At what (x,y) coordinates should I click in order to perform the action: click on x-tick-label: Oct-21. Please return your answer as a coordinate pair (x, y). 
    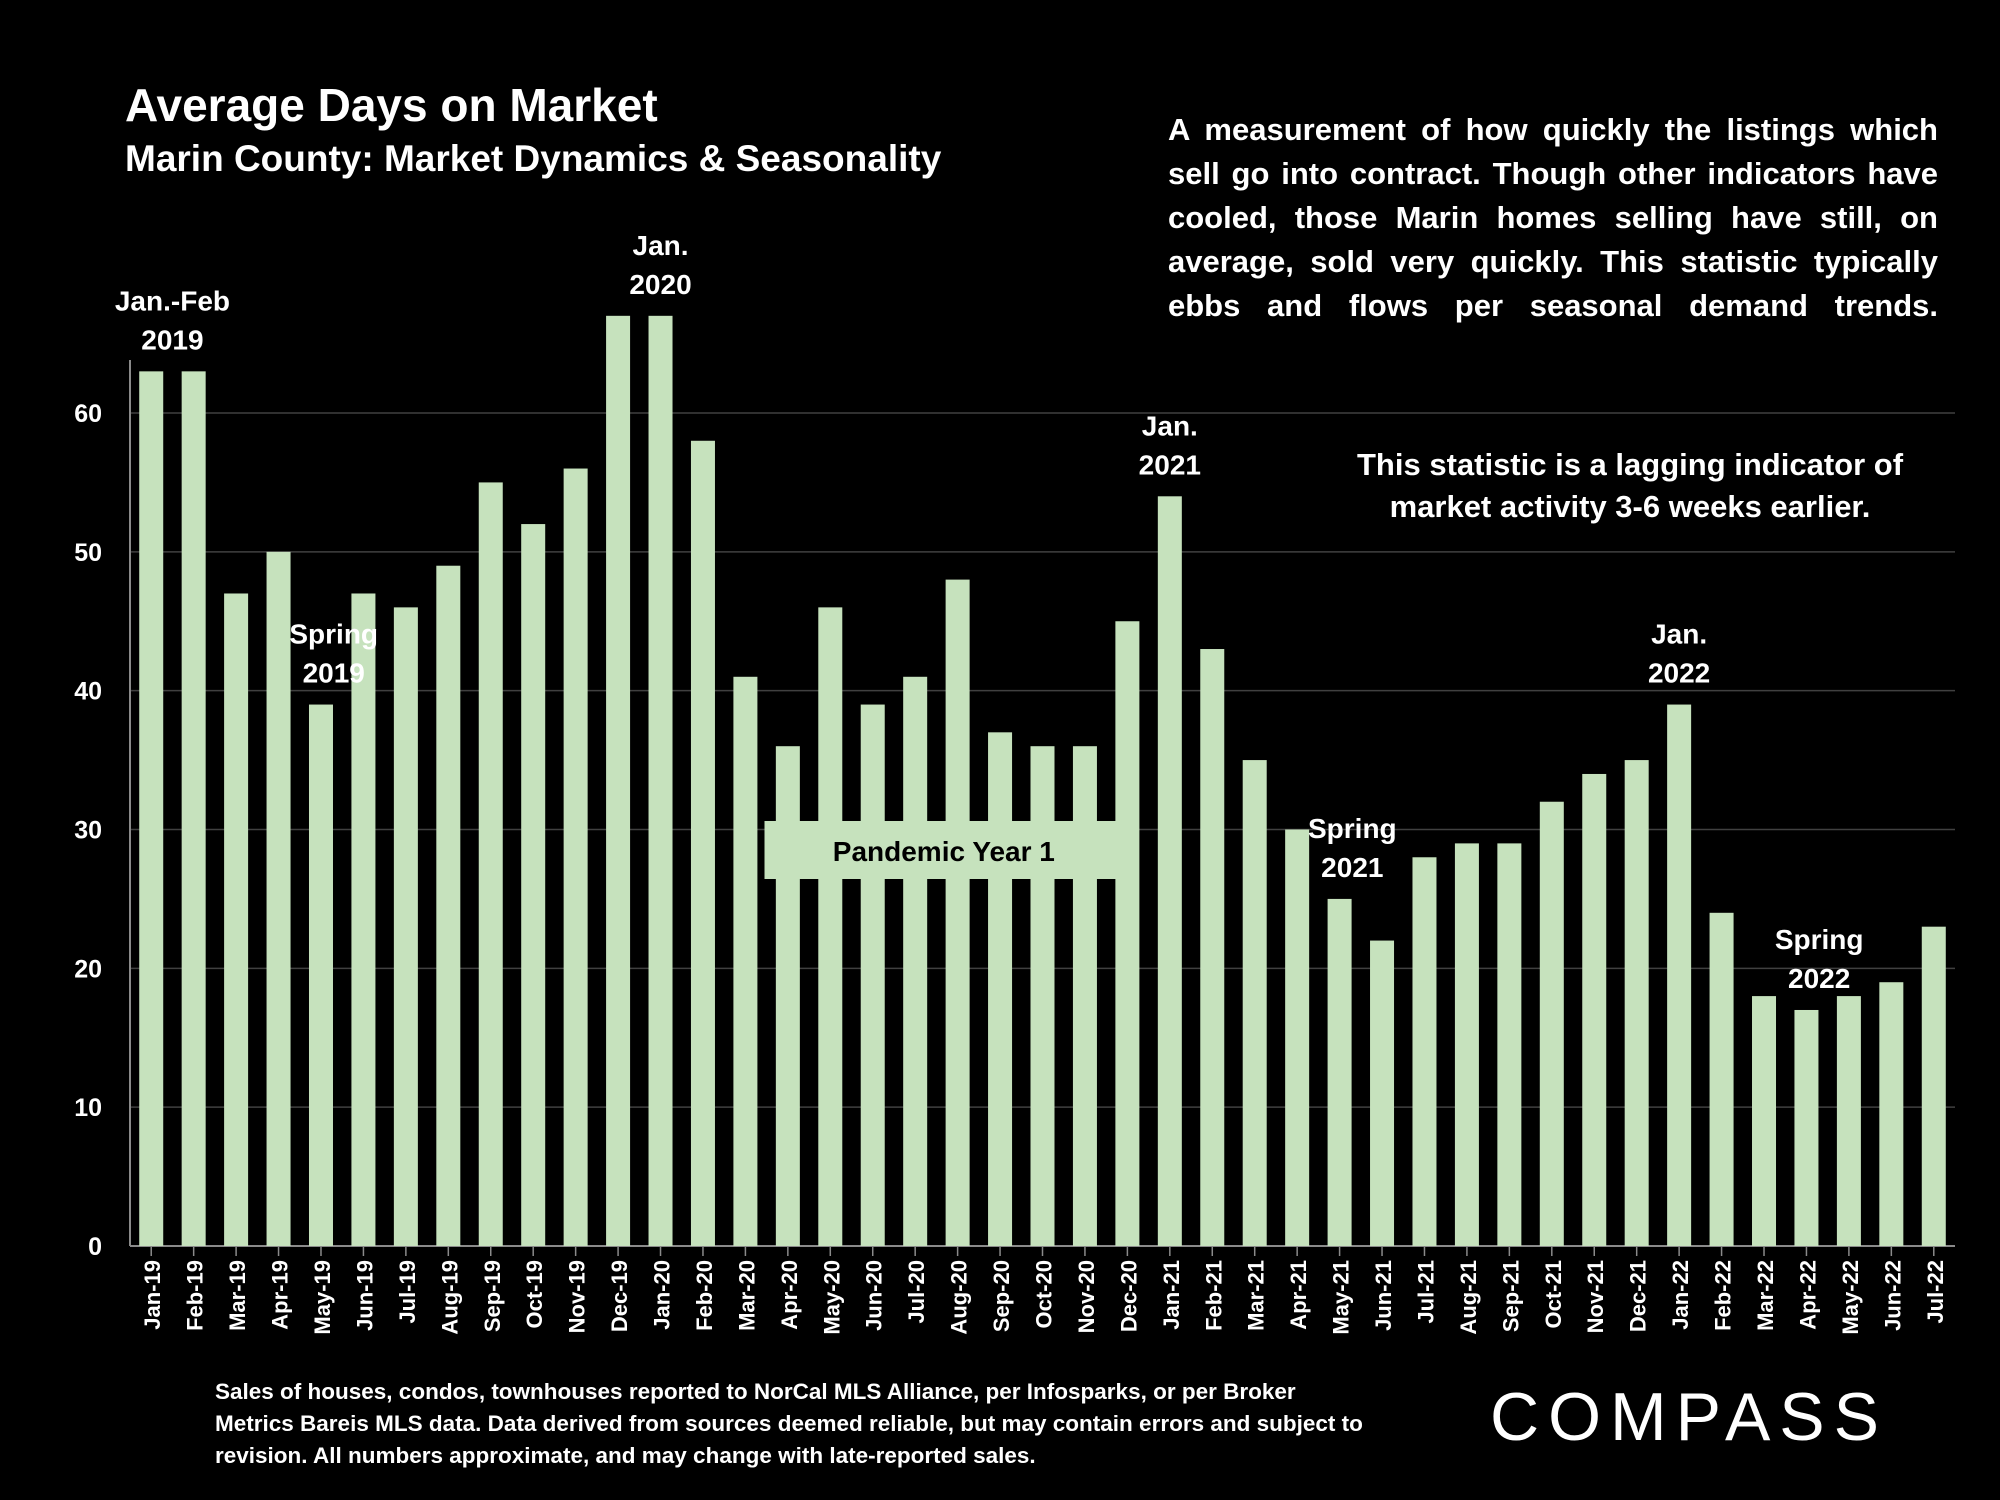
    Looking at the image, I should click on (1553, 1294).